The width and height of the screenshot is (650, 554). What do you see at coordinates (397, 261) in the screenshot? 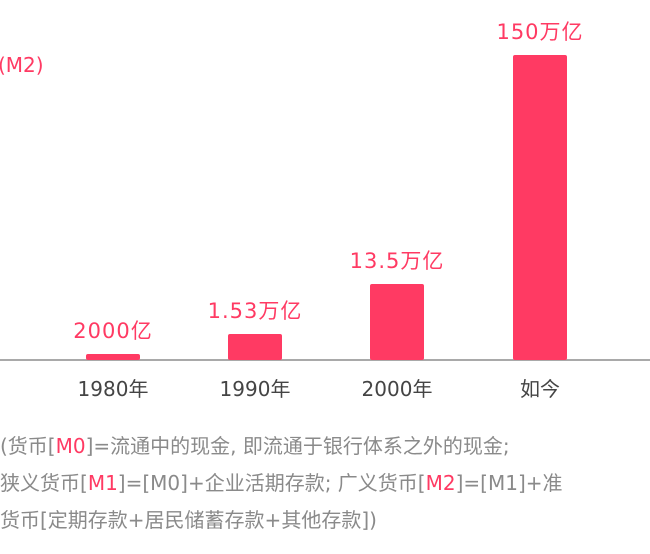
I see `value-label-2: 13.5万亿` at bounding box center [397, 261].